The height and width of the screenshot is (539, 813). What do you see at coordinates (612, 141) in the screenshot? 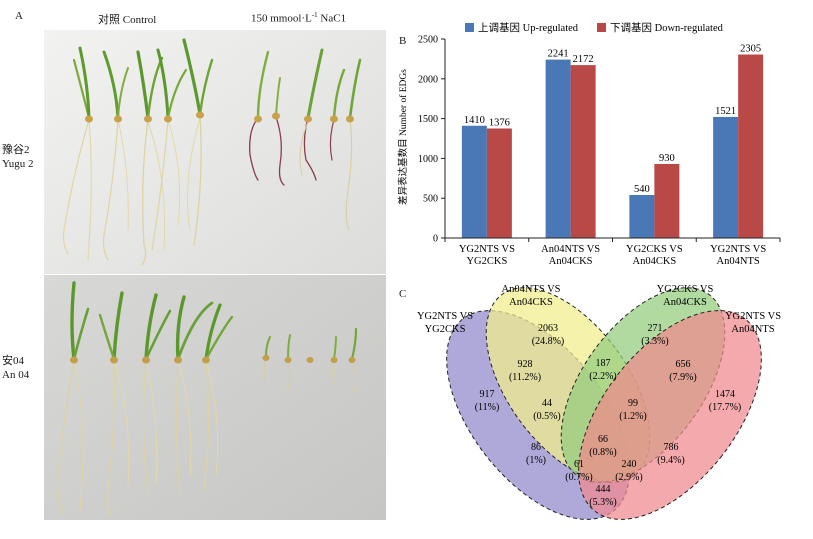
I see `bars-layer: 1410 1376 2241 2172 540 930 1521 2305` at bounding box center [612, 141].